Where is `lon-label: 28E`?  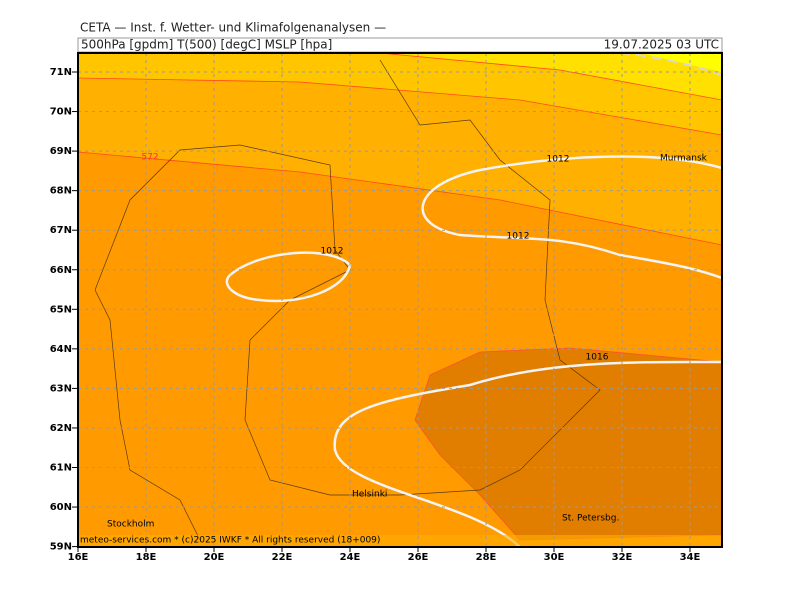 lon-label: 28E is located at coordinates (486, 557).